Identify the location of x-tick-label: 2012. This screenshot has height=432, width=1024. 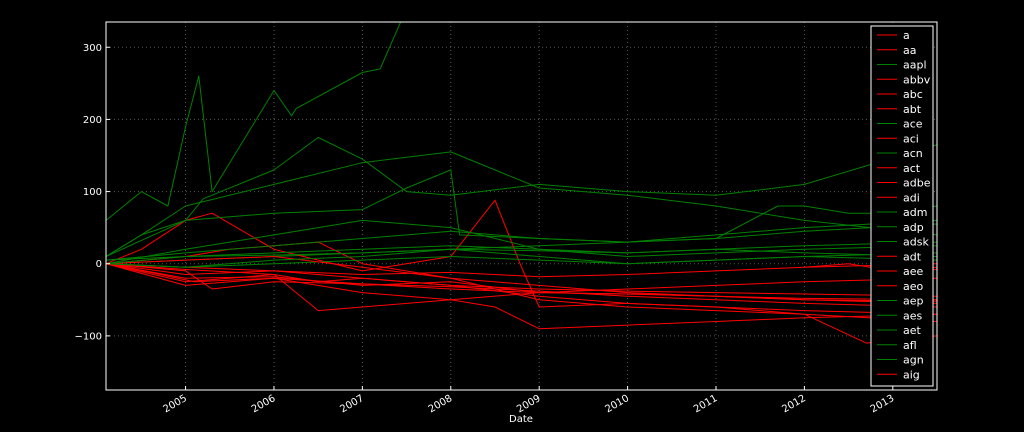
(794, 404).